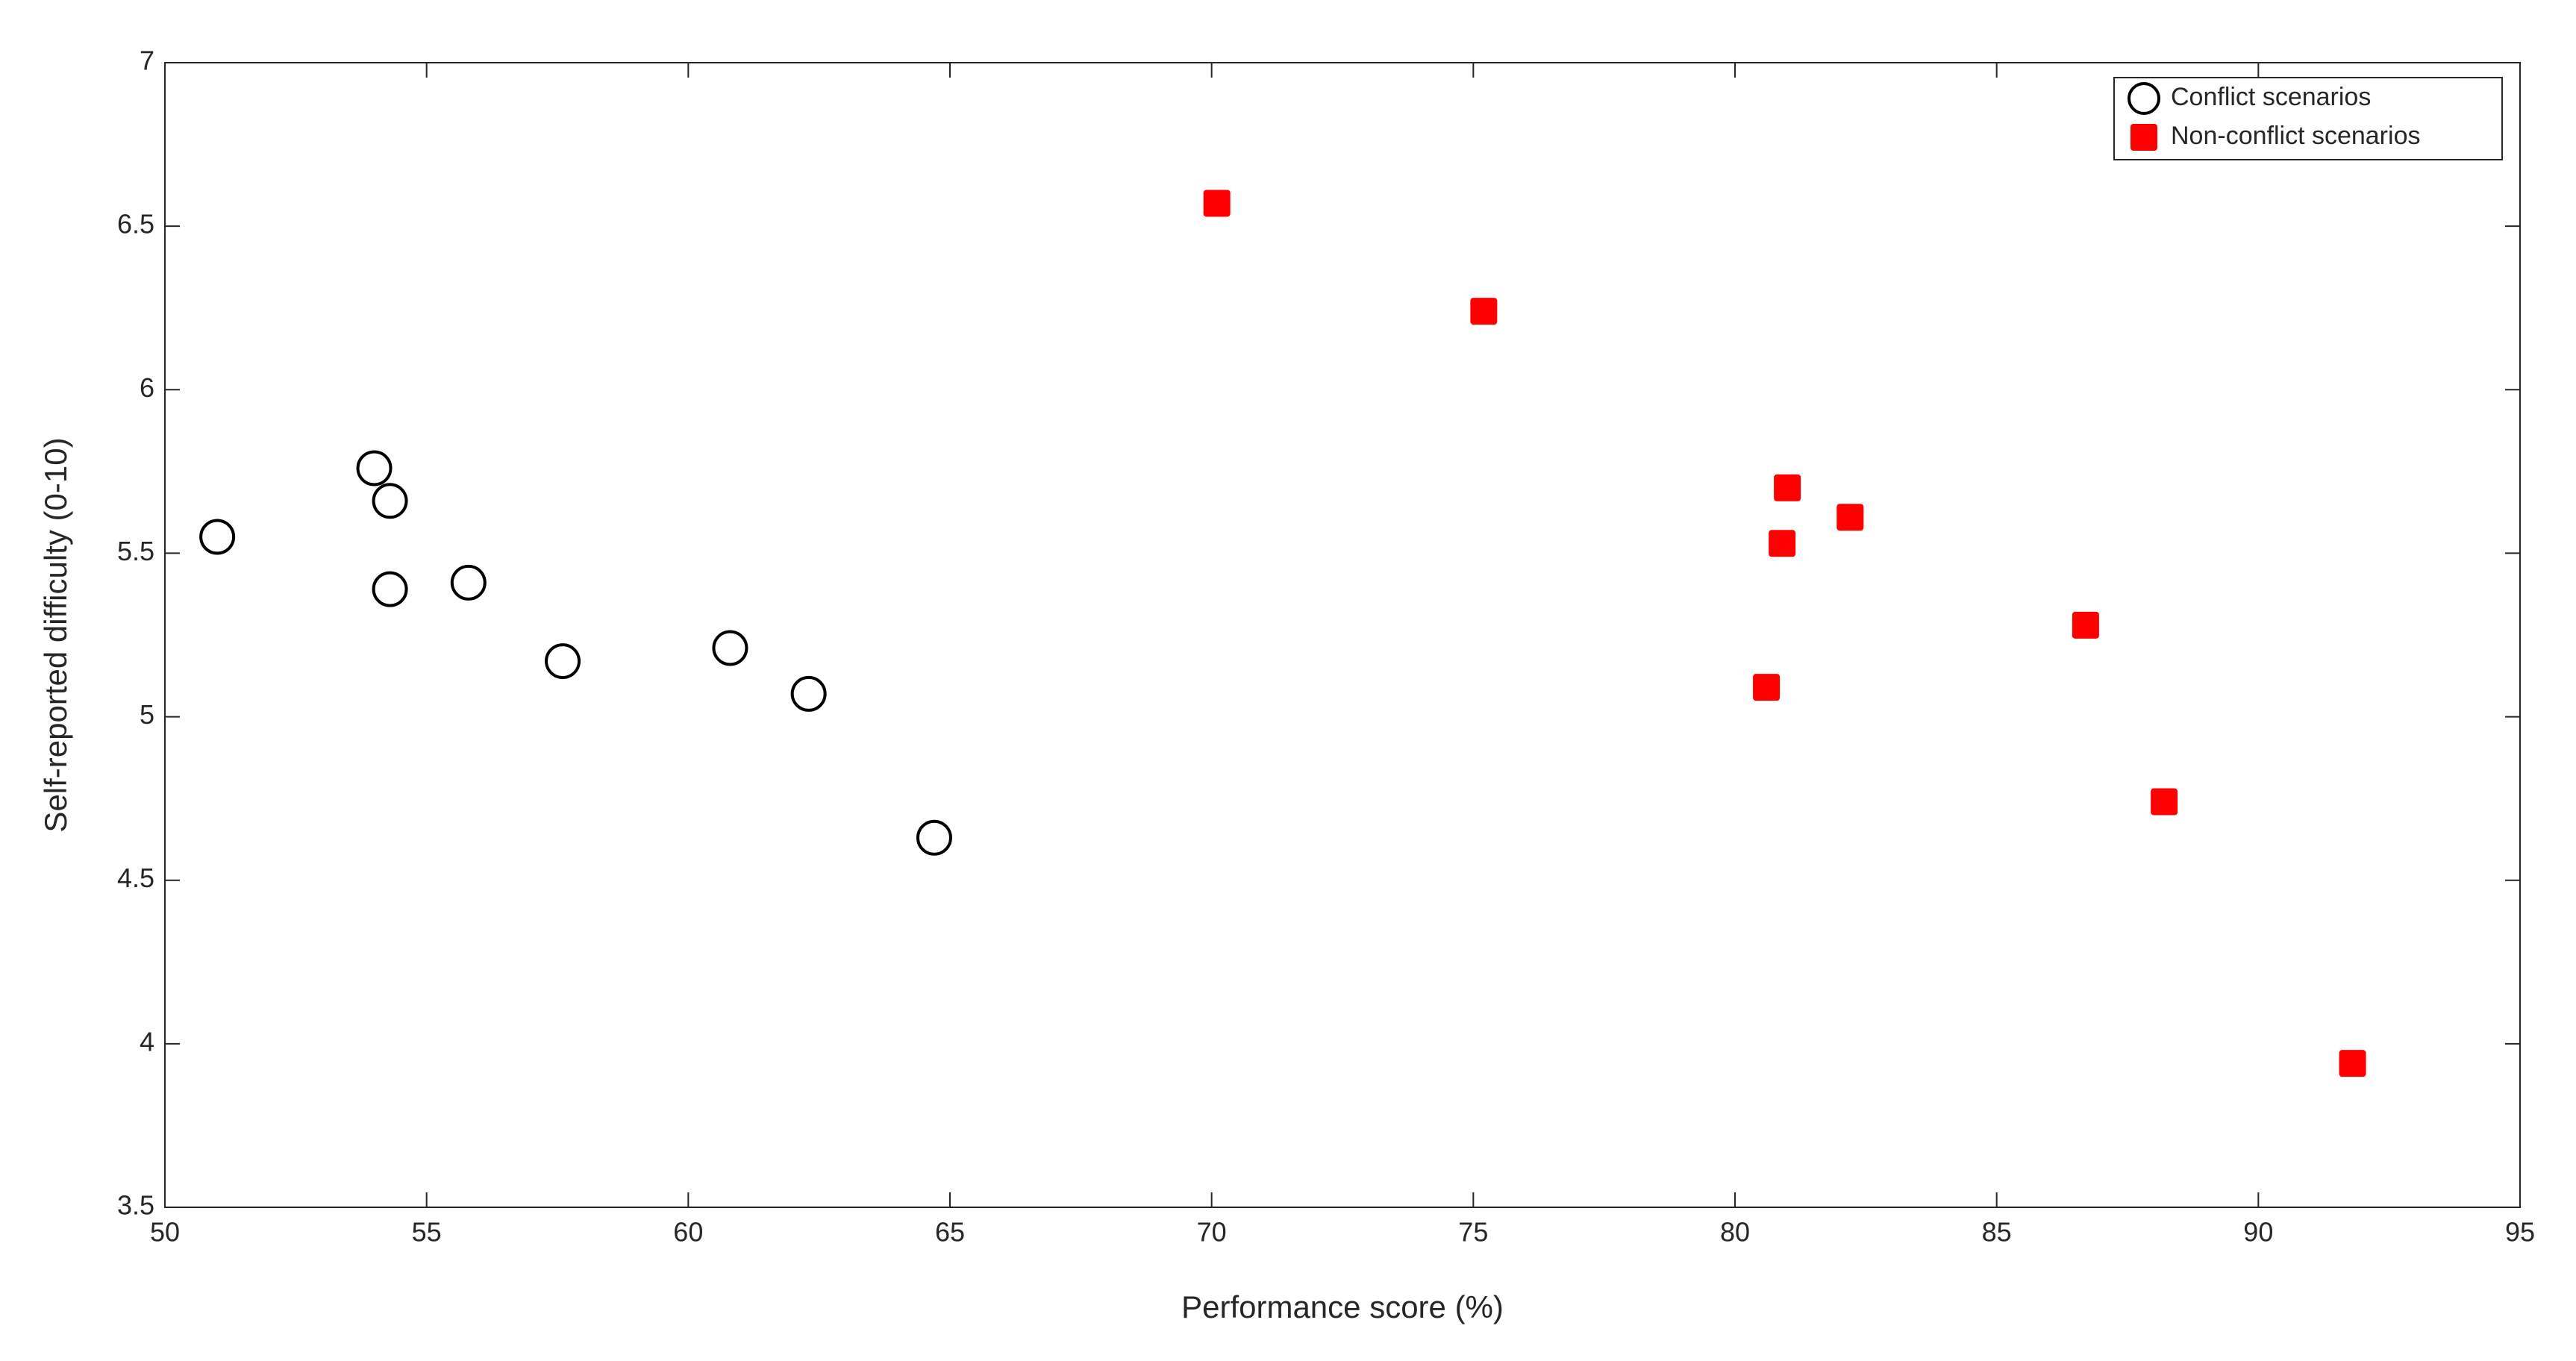 This screenshot has height=1361, width=2576. What do you see at coordinates (165, 1232) in the screenshot?
I see `x-tick-label: 50` at bounding box center [165, 1232].